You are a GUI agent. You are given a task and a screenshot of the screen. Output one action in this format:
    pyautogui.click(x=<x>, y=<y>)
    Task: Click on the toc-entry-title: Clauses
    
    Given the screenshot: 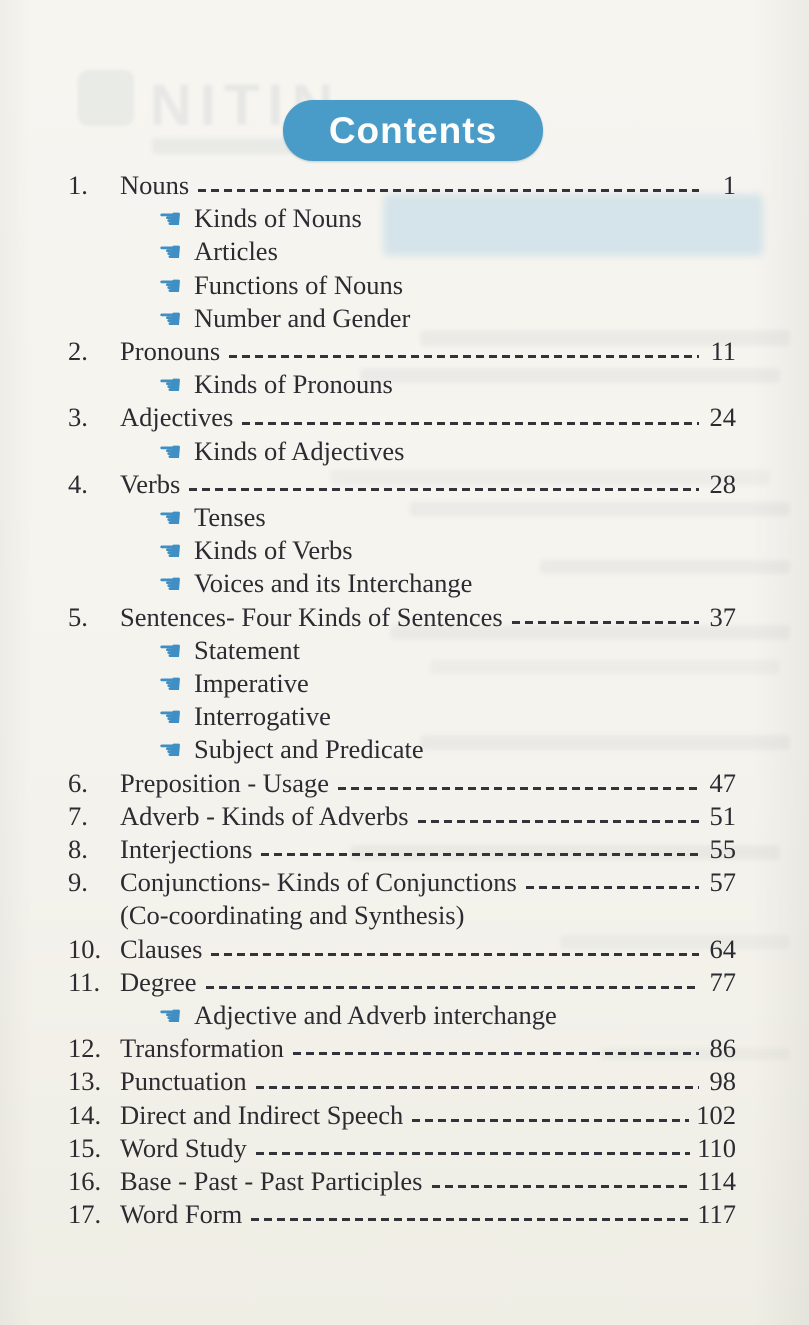 What is the action you would take?
    pyautogui.click(x=161, y=948)
    